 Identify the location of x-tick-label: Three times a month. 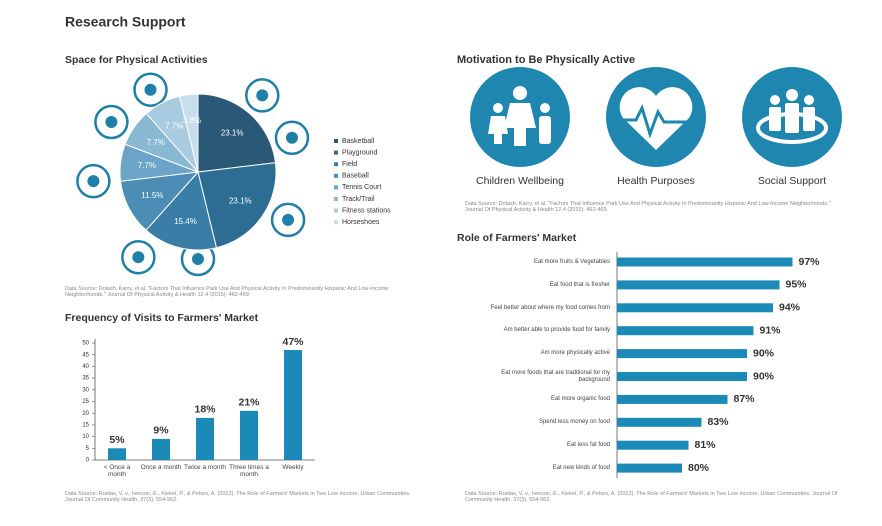
(249, 471).